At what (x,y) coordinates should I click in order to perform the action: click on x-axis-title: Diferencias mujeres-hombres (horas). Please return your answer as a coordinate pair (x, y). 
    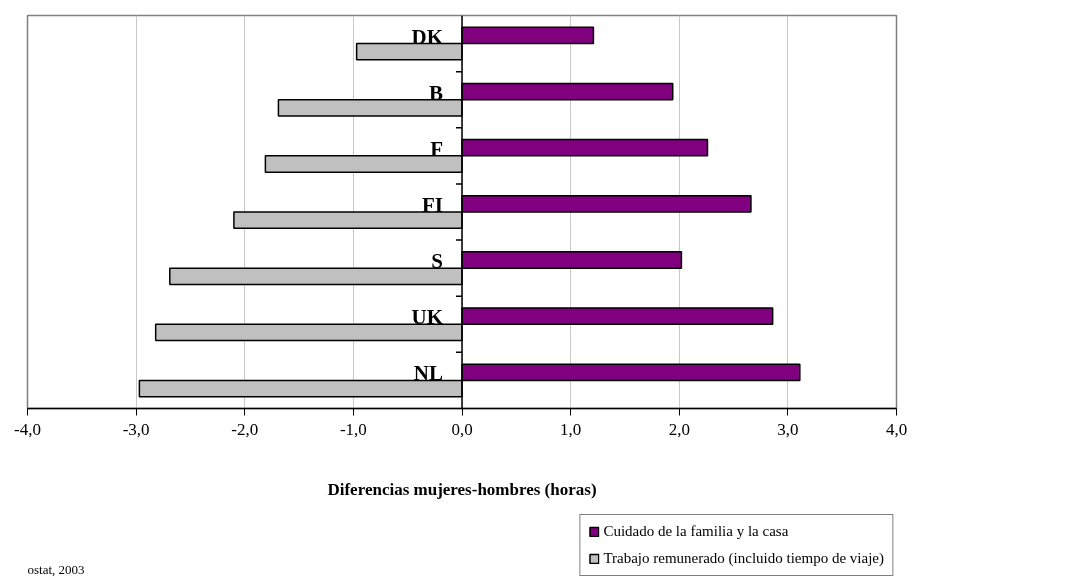
    Looking at the image, I should click on (462, 489).